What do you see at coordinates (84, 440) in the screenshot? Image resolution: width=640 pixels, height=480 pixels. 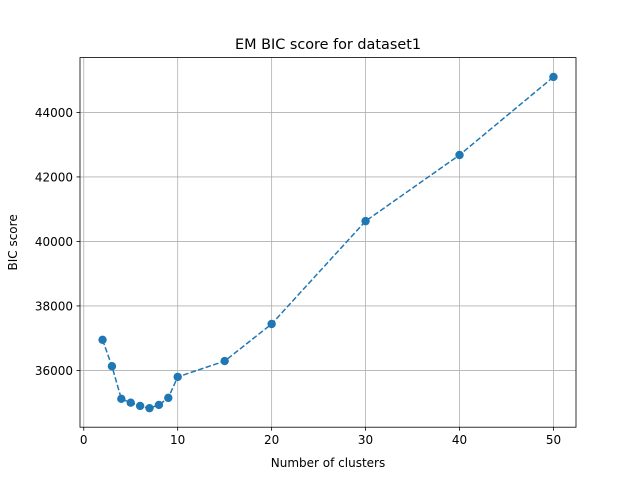 I see `x-tick-label: 0` at bounding box center [84, 440].